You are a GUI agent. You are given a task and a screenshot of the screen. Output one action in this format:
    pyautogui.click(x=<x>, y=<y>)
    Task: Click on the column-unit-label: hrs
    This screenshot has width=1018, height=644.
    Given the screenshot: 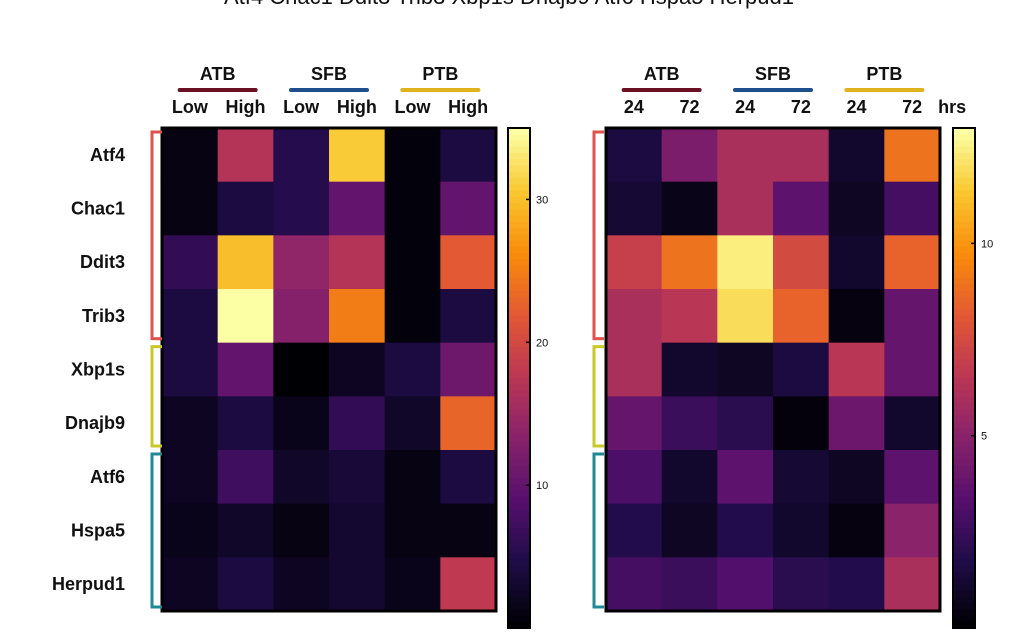 What is the action you would take?
    pyautogui.click(x=952, y=107)
    